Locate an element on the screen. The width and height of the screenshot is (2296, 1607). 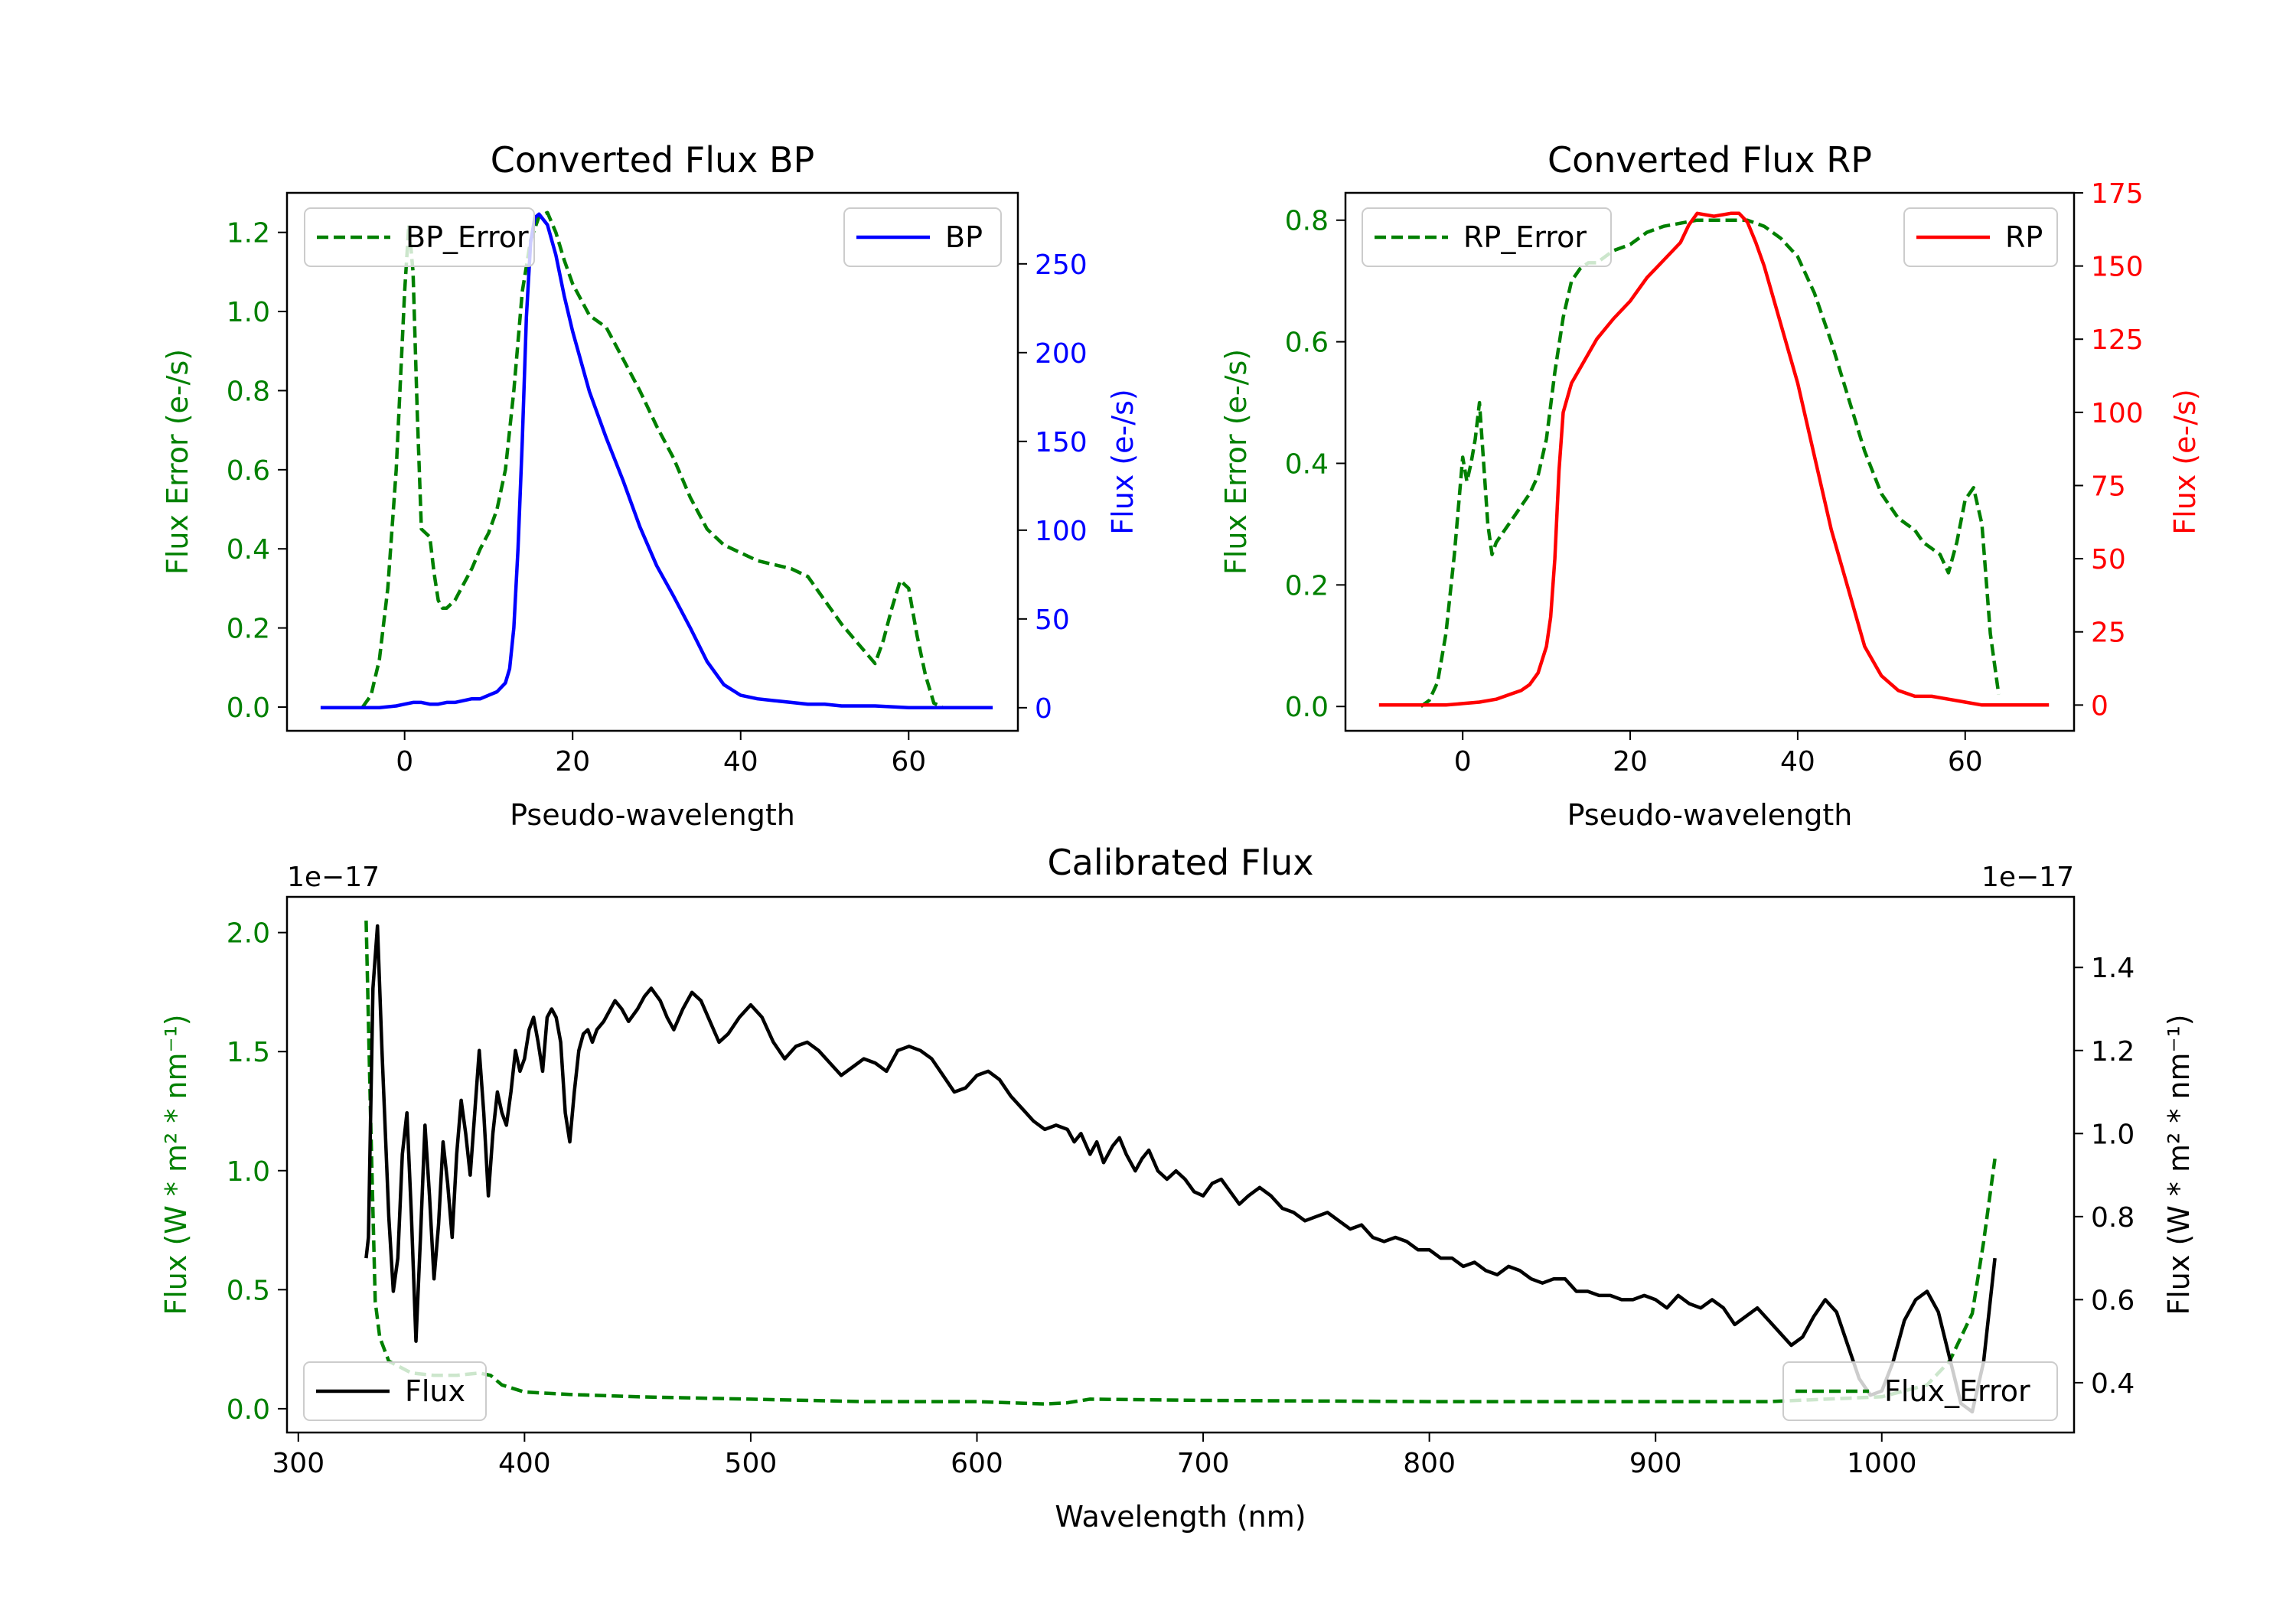
right-y-tick-label: 0.6 is located at coordinates (2113, 1300).